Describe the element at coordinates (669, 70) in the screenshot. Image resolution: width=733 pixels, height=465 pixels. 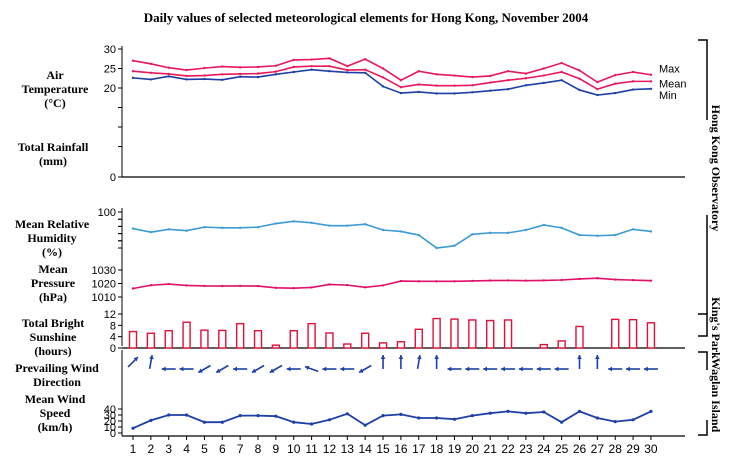
I see `series-label-max: Max` at that location.